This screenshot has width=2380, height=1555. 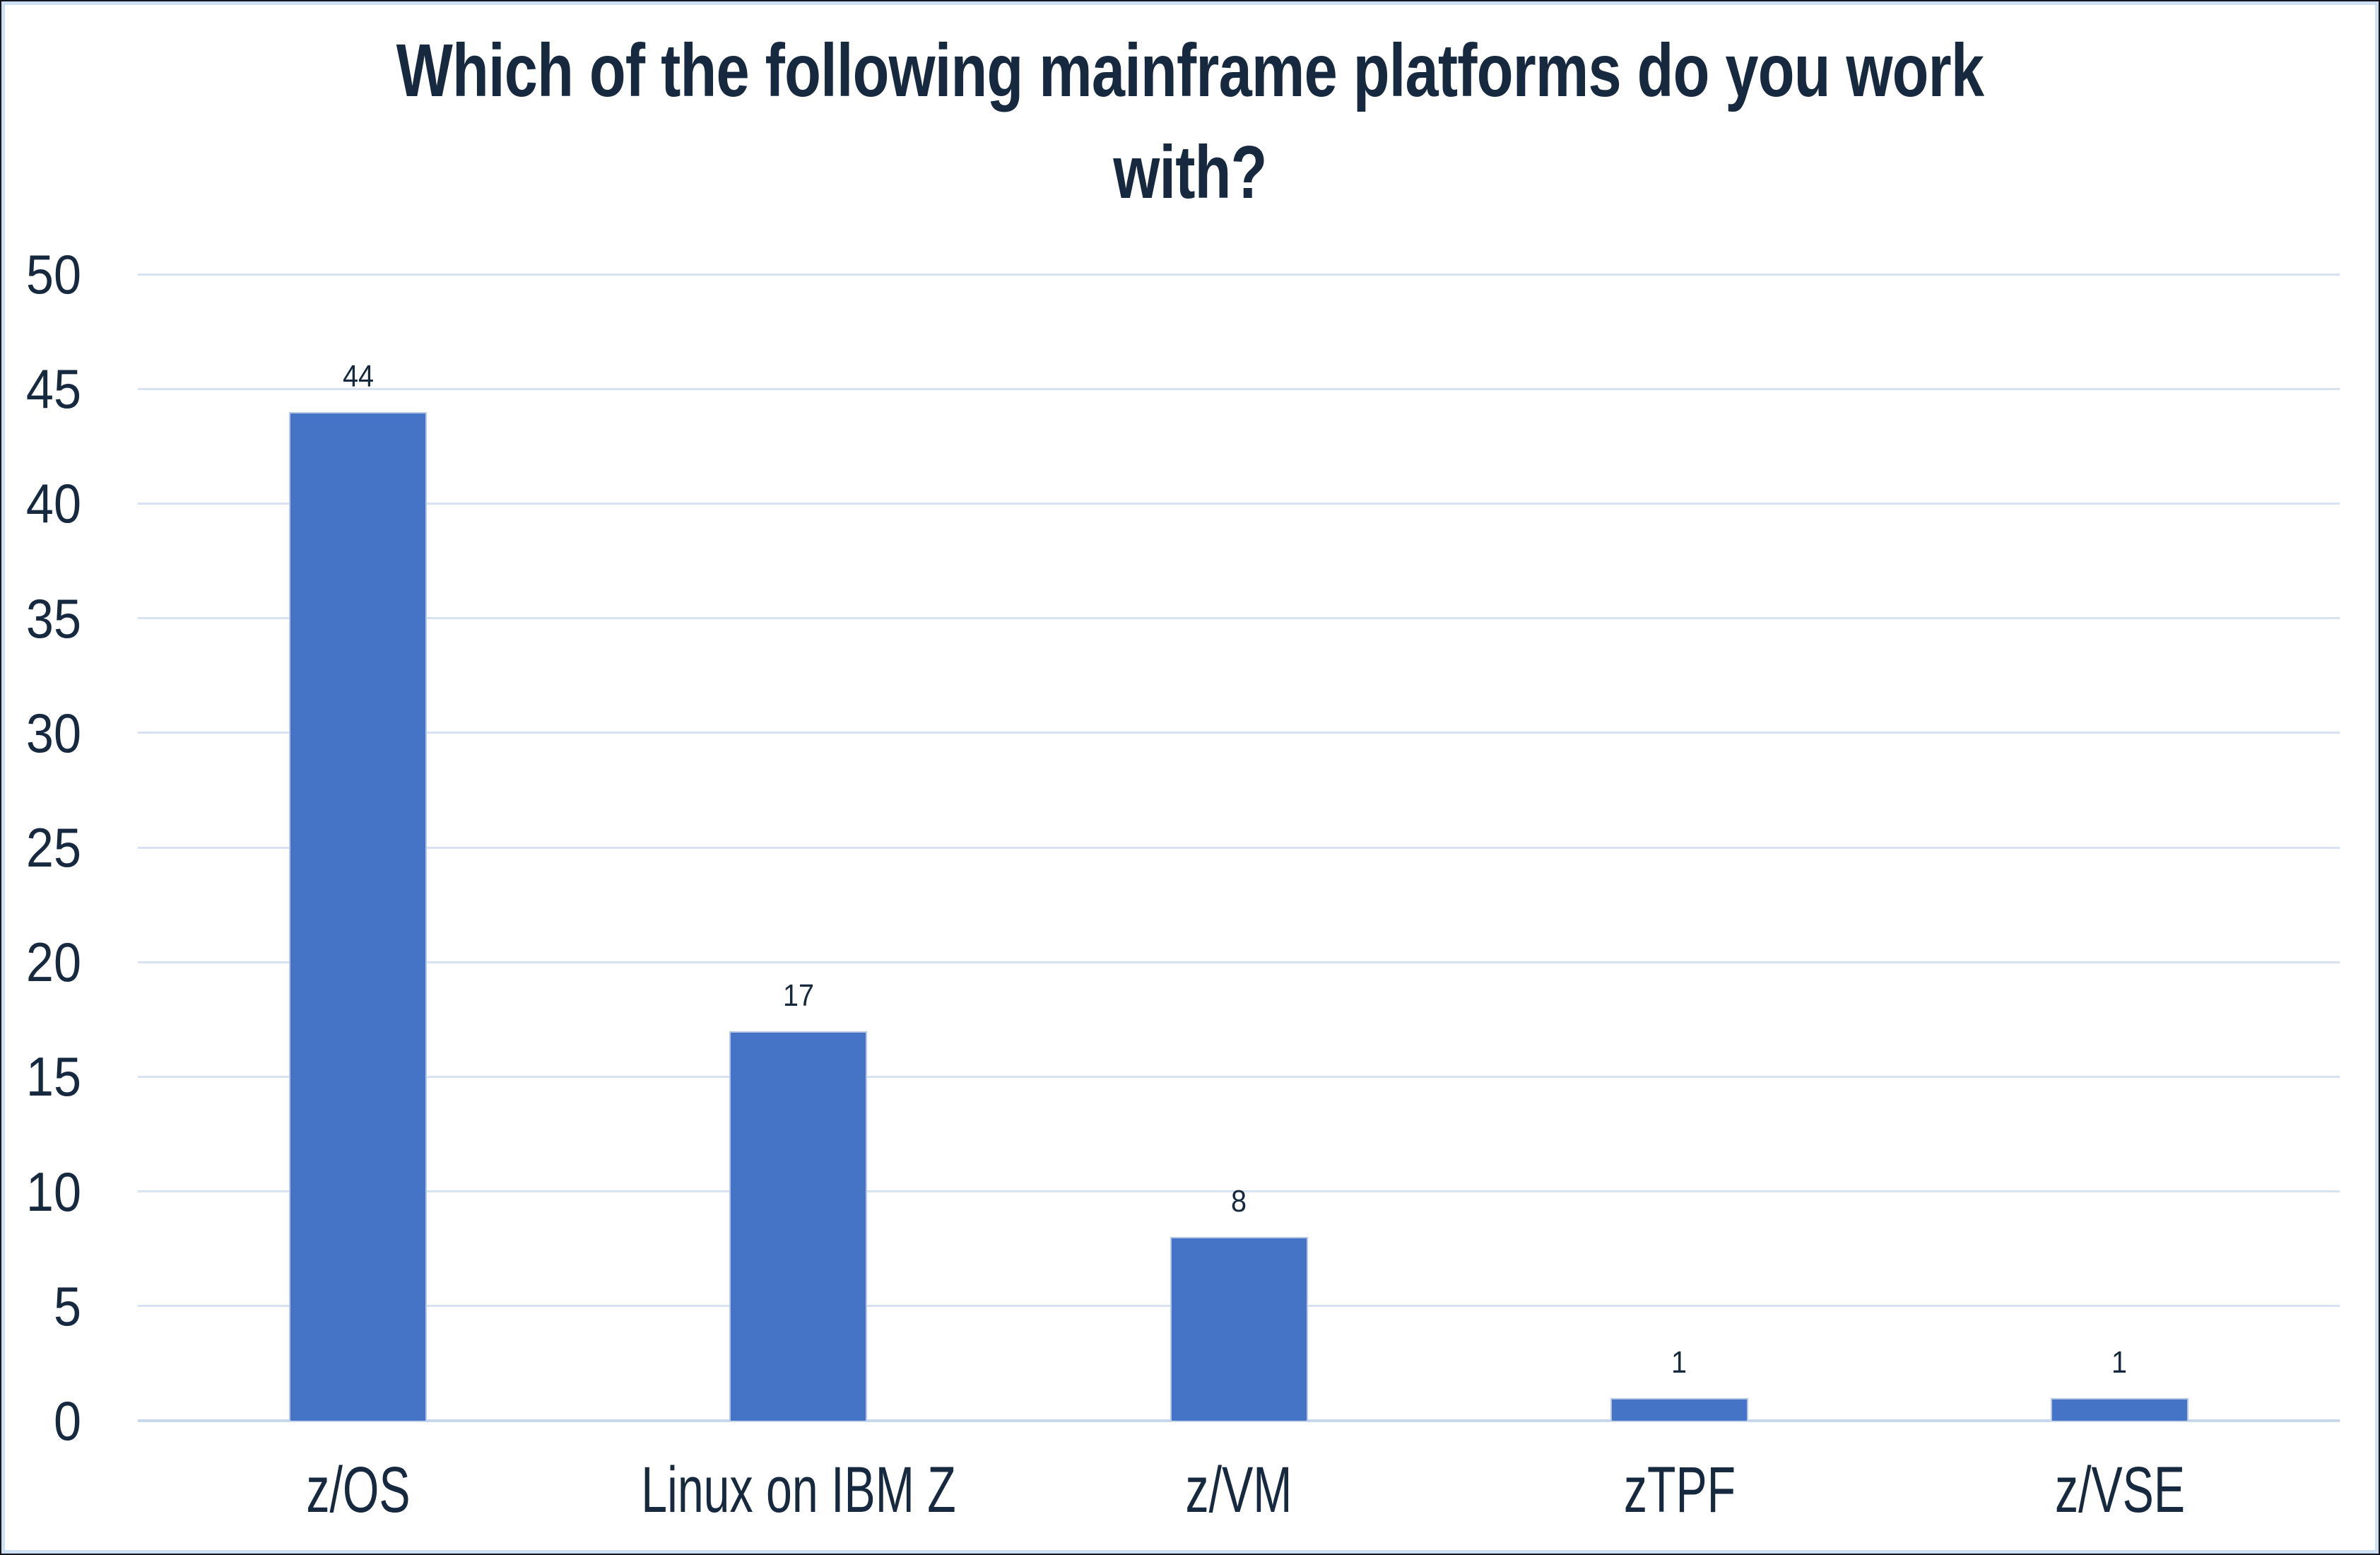 What do you see at coordinates (53, 1191) in the screenshot?
I see `y-tick-label-10: 10` at bounding box center [53, 1191].